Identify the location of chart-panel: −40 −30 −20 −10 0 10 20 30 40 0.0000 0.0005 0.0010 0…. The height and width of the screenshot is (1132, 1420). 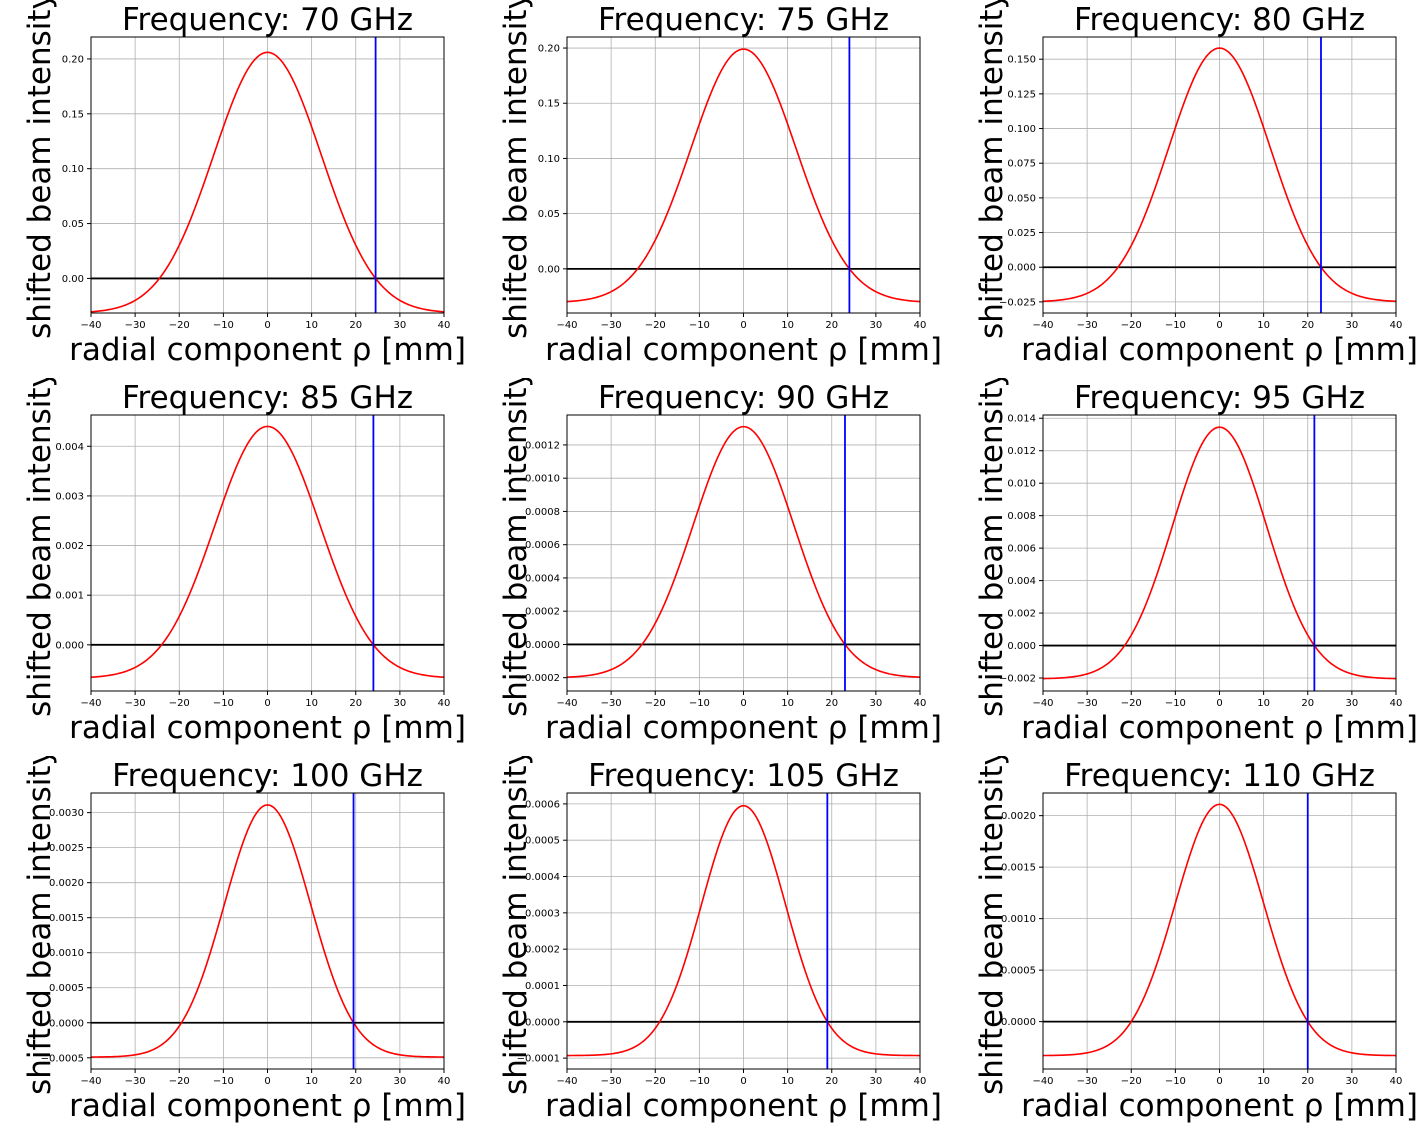
(1196, 940).